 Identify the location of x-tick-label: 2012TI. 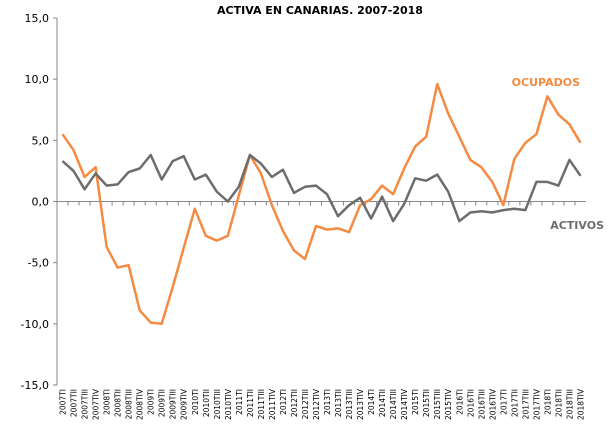
(283, 402).